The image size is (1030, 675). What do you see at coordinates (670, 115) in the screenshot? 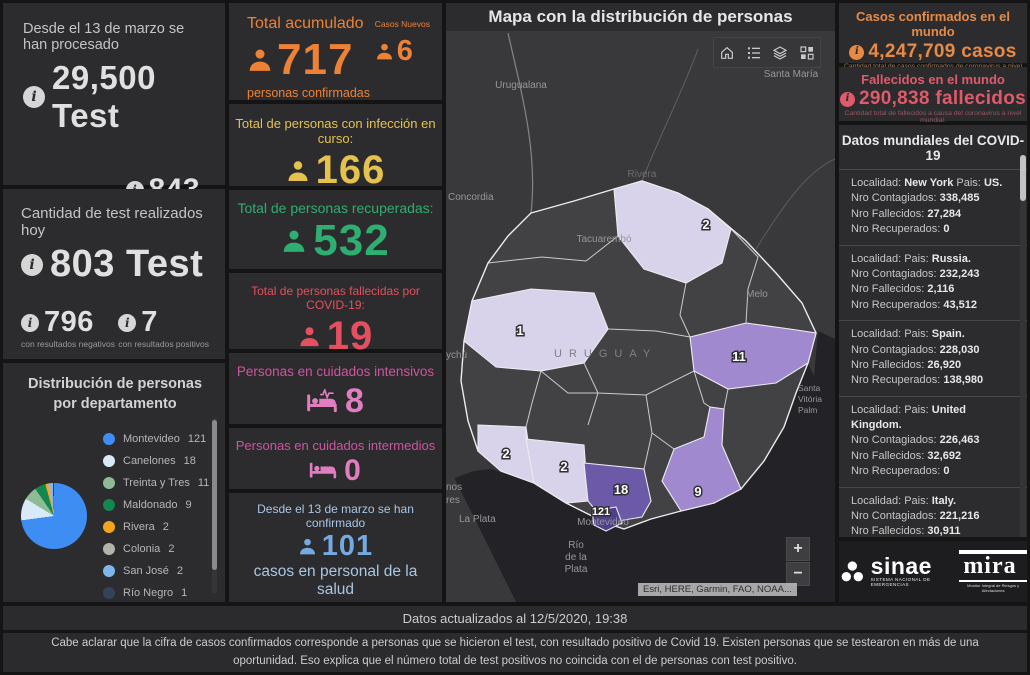
I see `brazil-border-line` at bounding box center [670, 115].